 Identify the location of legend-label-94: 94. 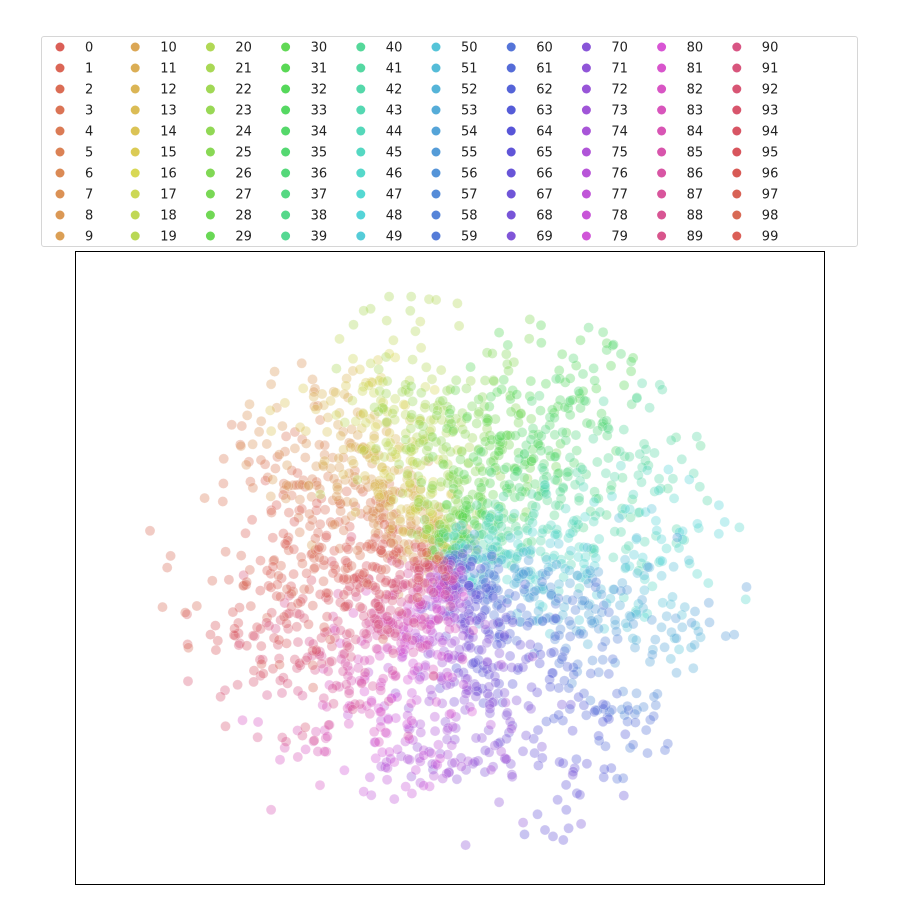
(770, 132).